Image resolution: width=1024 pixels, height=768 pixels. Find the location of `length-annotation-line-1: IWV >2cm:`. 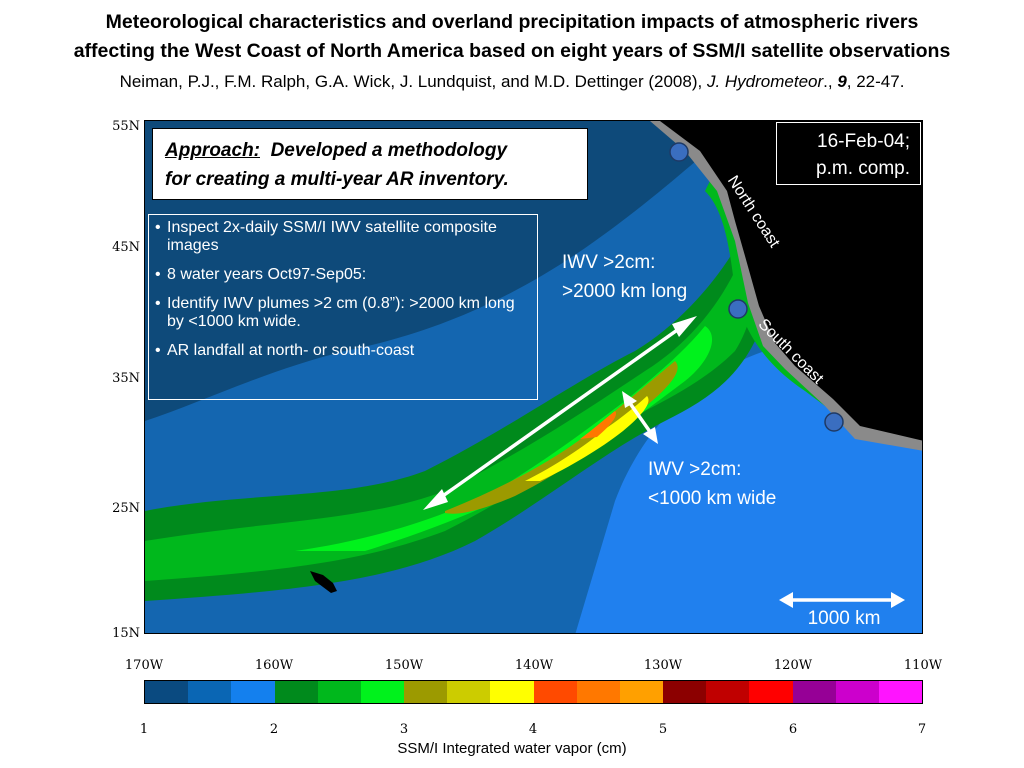

length-annotation-line-1: IWV >2cm: is located at coordinates (609, 262).